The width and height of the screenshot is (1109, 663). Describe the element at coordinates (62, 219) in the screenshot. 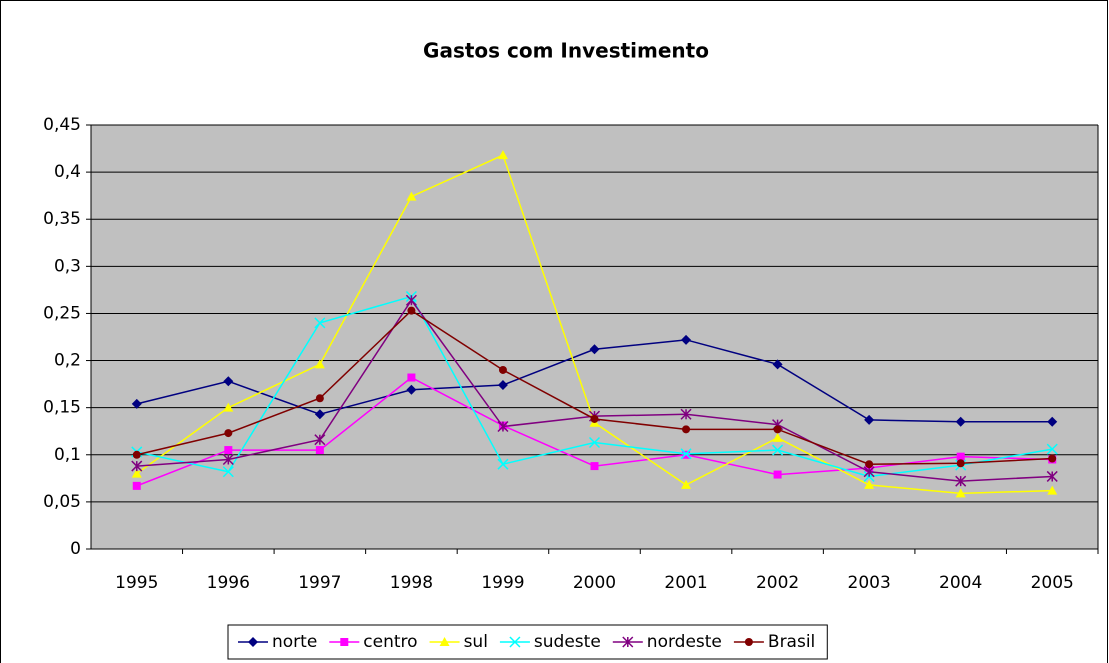

I see `y-tick-label: 0,35` at that location.